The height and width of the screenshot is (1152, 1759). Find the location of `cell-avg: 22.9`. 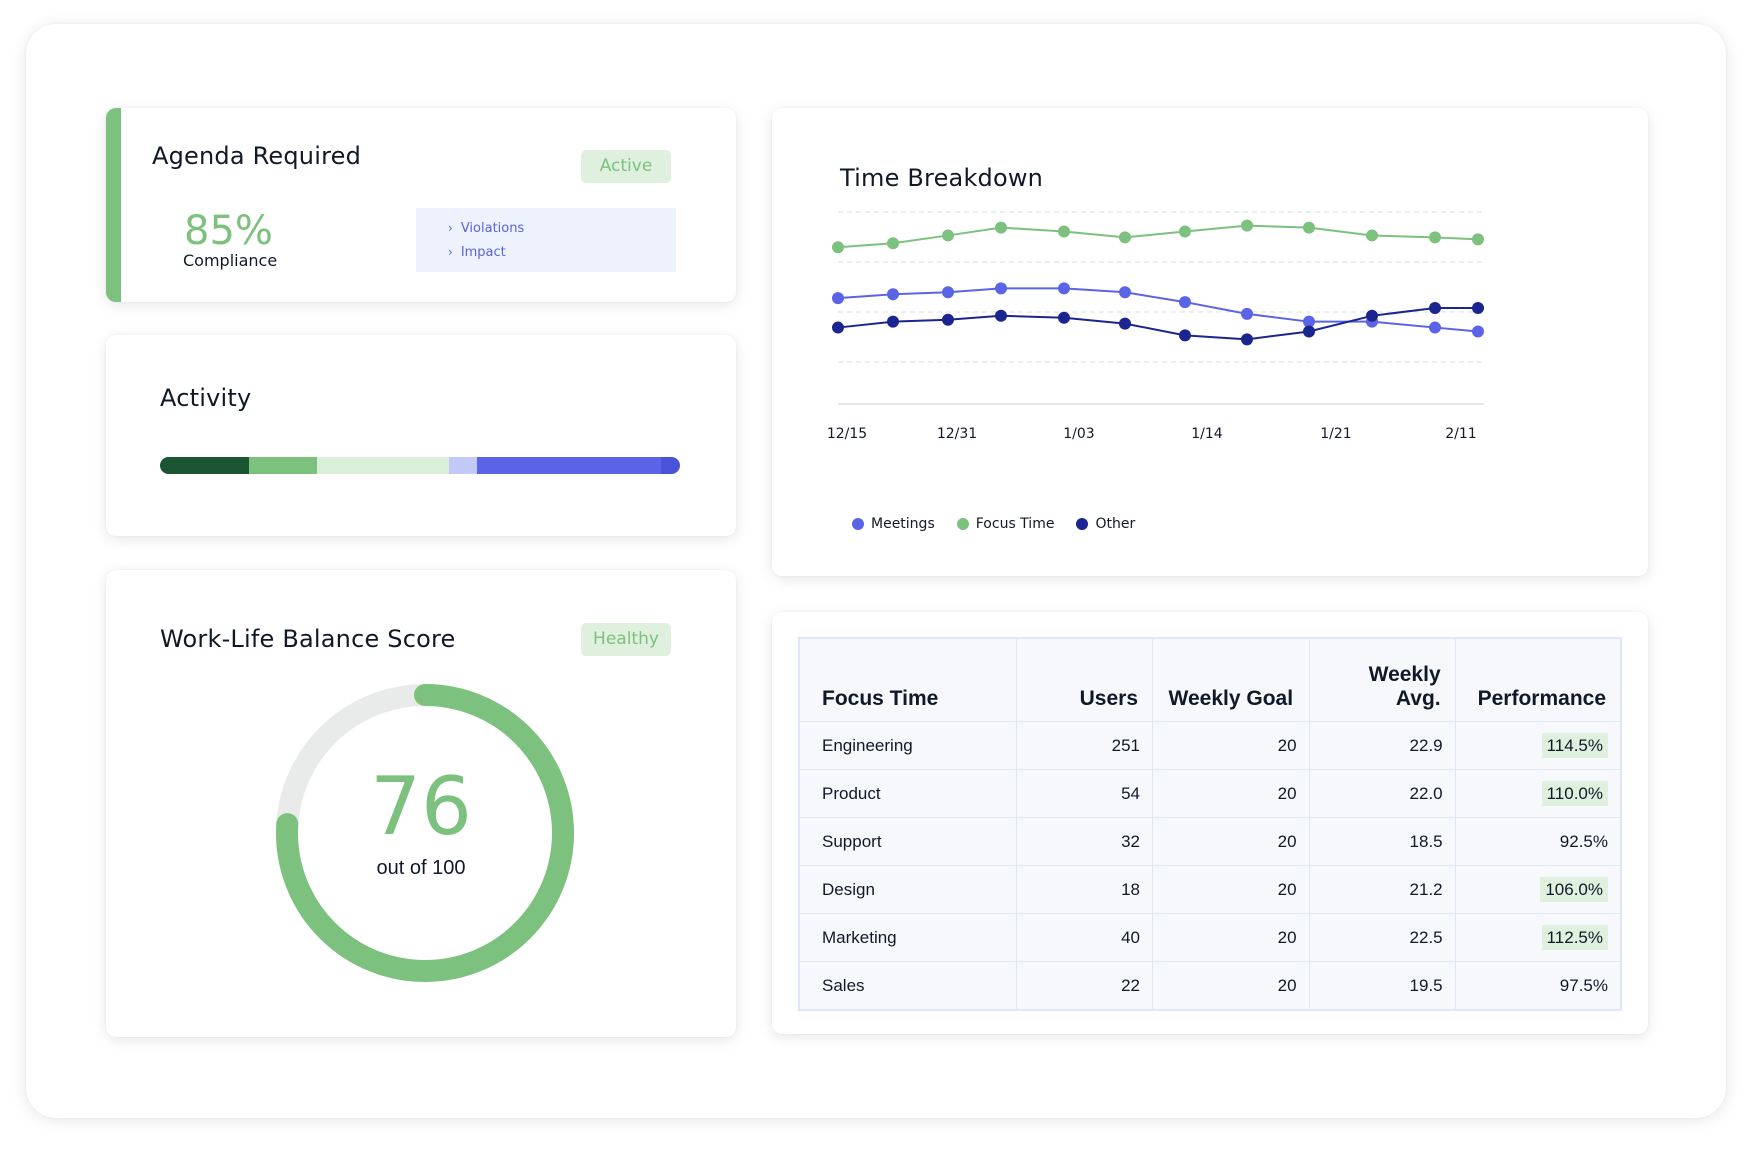

cell-avg: 22.9 is located at coordinates (1382, 745).